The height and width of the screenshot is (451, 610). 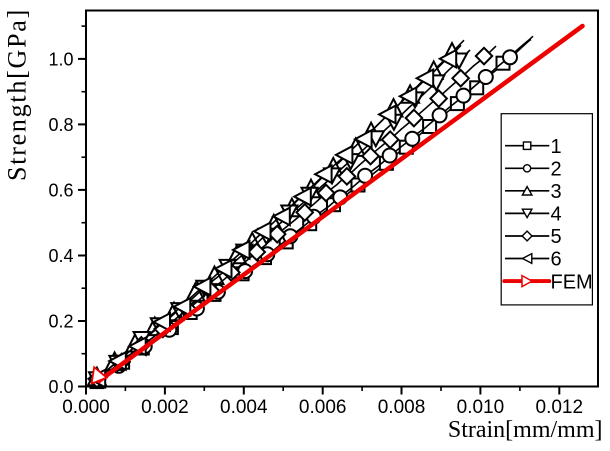 I want to click on svg-text: Strength[GPa], so click(x=17, y=94).